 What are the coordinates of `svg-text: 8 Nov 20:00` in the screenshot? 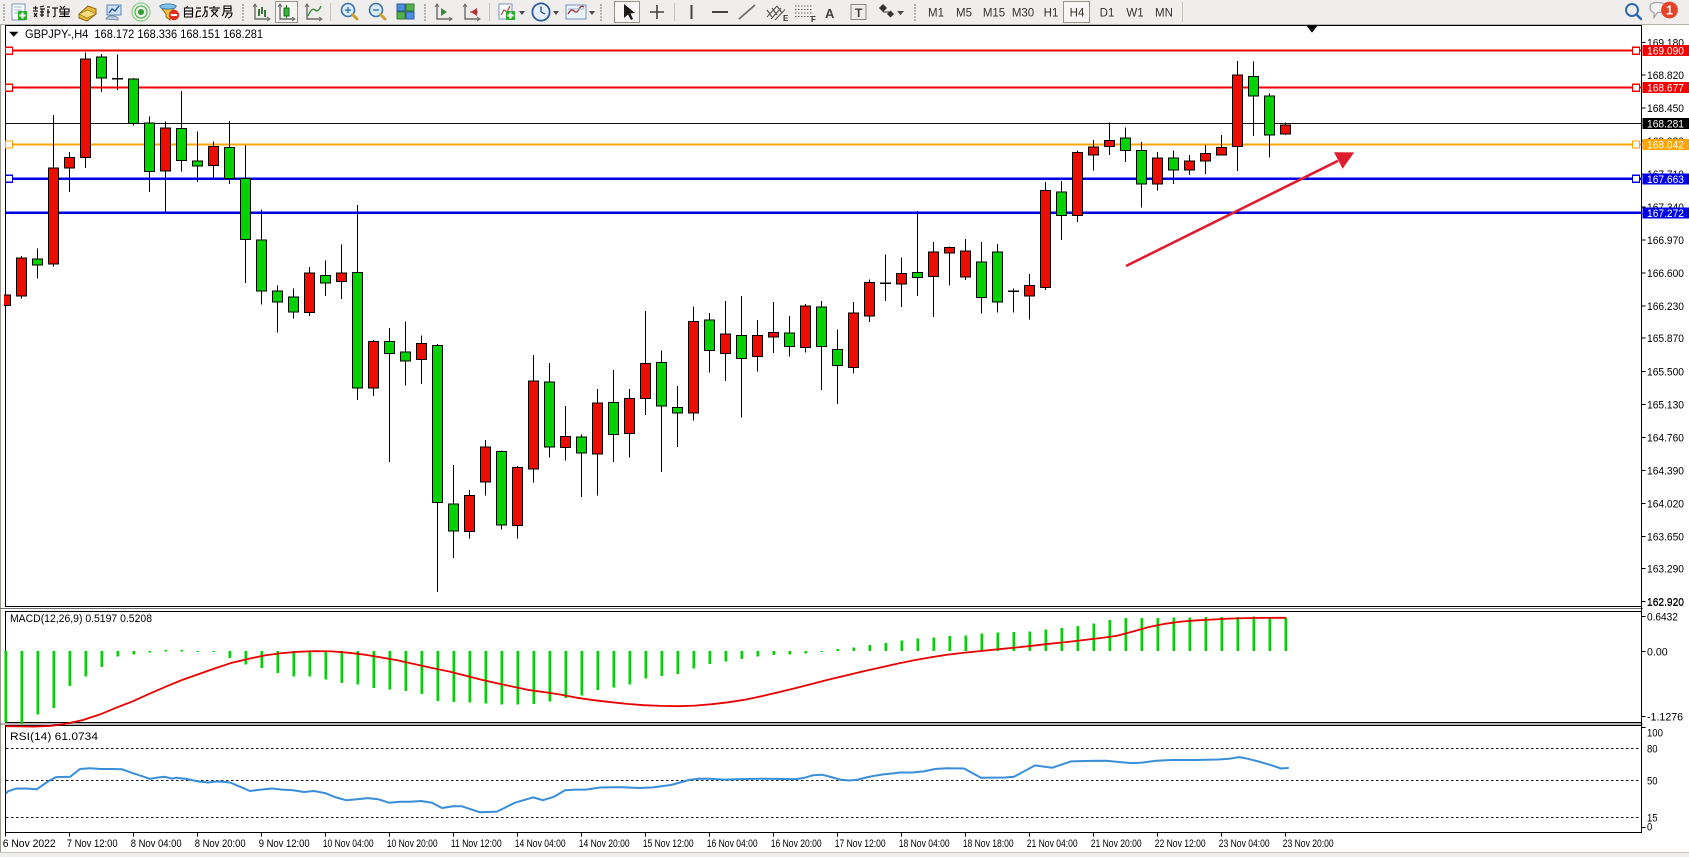 It's located at (220, 844).